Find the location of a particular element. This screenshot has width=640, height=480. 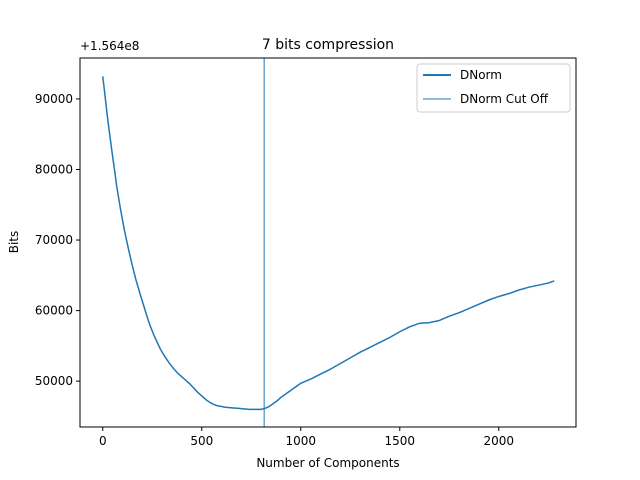

legend-label-dnorm: DNorm is located at coordinates (481, 75).